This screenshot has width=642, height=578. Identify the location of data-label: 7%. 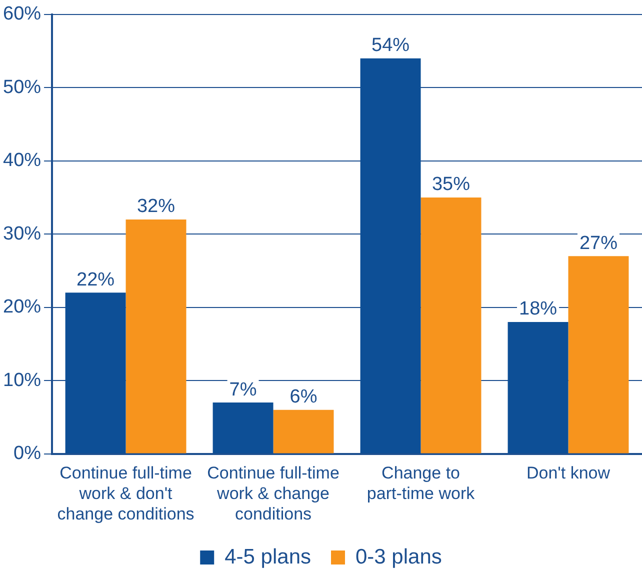
(243, 389).